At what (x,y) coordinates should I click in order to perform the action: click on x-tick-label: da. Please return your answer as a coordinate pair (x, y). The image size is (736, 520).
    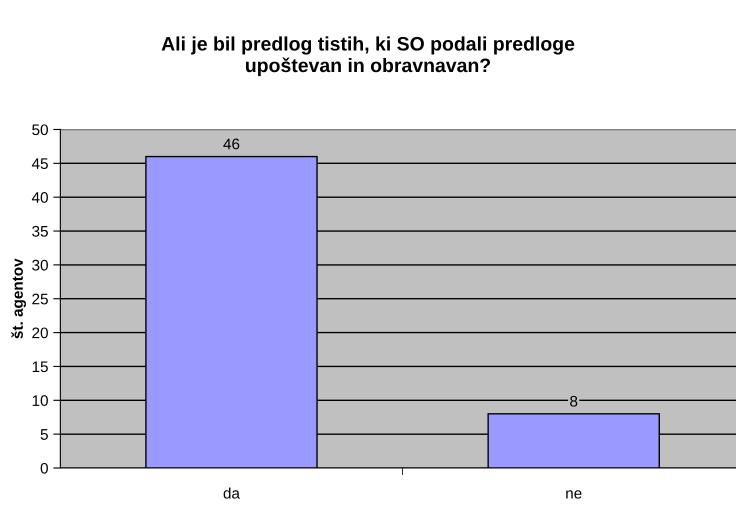
    Looking at the image, I should click on (232, 493).